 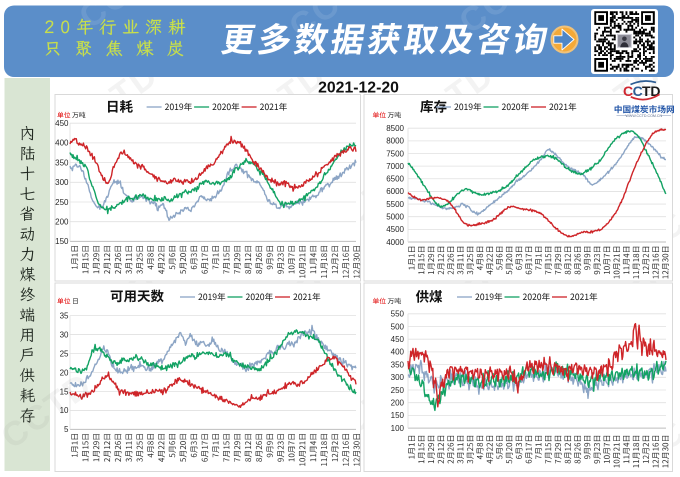 I want to click on svg-text: 8000, so click(x=395, y=141).